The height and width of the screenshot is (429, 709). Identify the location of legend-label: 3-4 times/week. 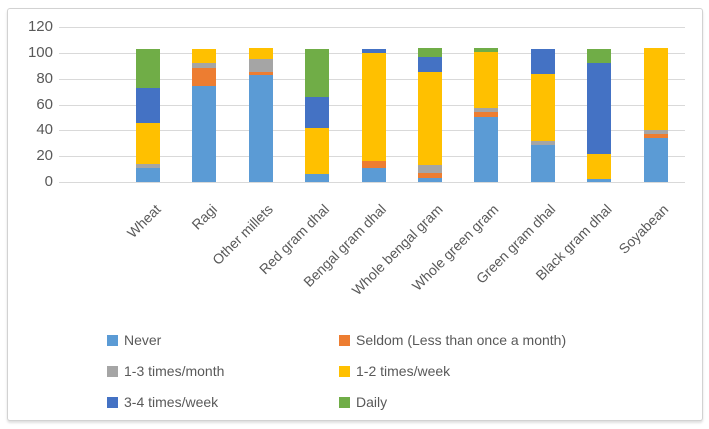
(171, 402).